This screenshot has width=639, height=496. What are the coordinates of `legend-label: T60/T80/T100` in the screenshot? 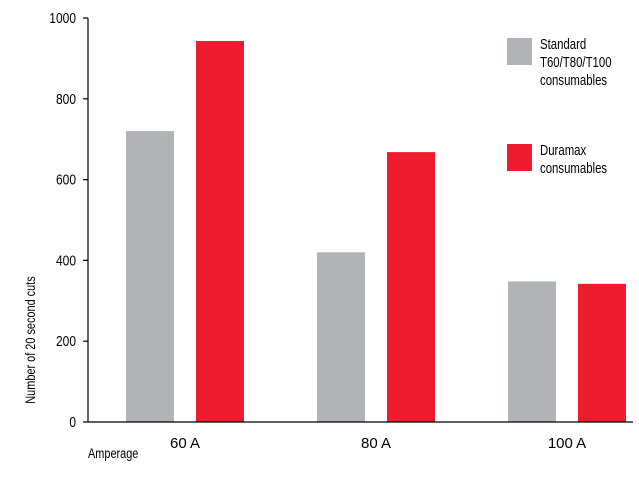 It's located at (576, 61).